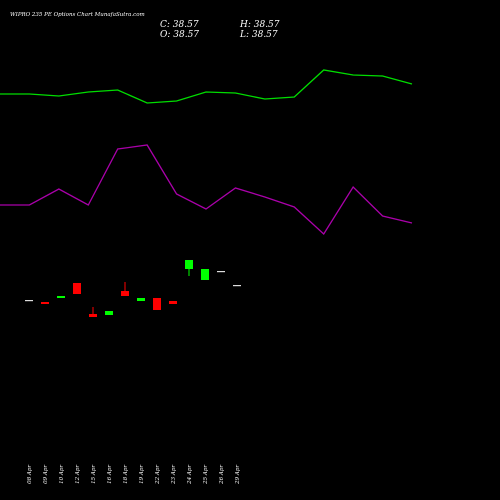  I want to click on x-tick-label: 22 Apr, so click(158, 475).